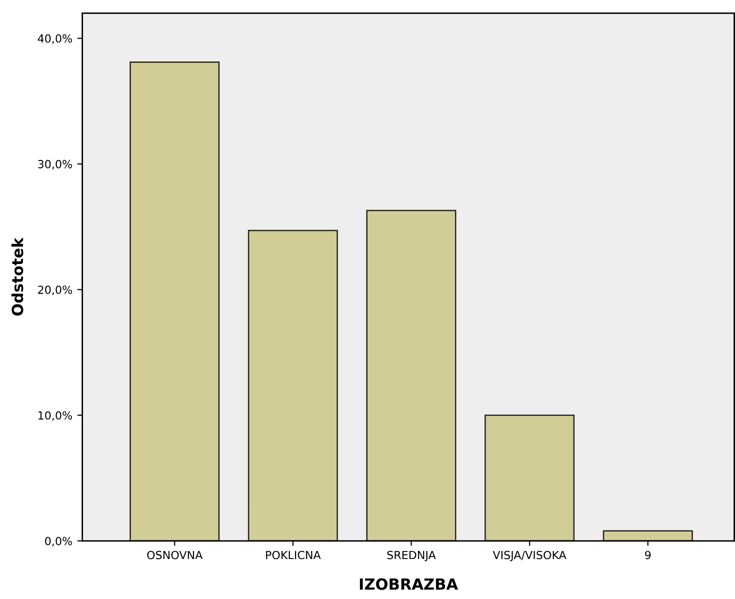 Image resolution: width=735 pixels, height=599 pixels. I want to click on y-tick-label: 30,0%, so click(55, 165).